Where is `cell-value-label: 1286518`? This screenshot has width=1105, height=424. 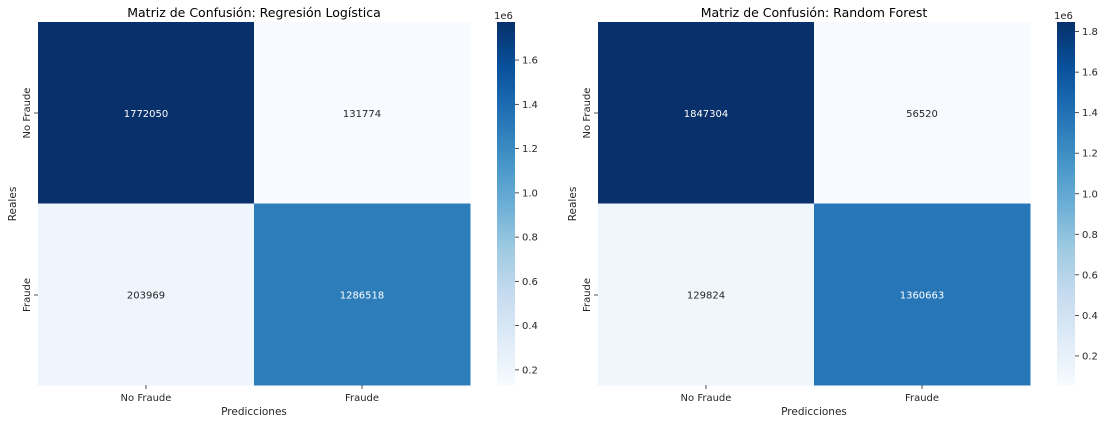
cell-value-label: 1286518 is located at coordinates (362, 295).